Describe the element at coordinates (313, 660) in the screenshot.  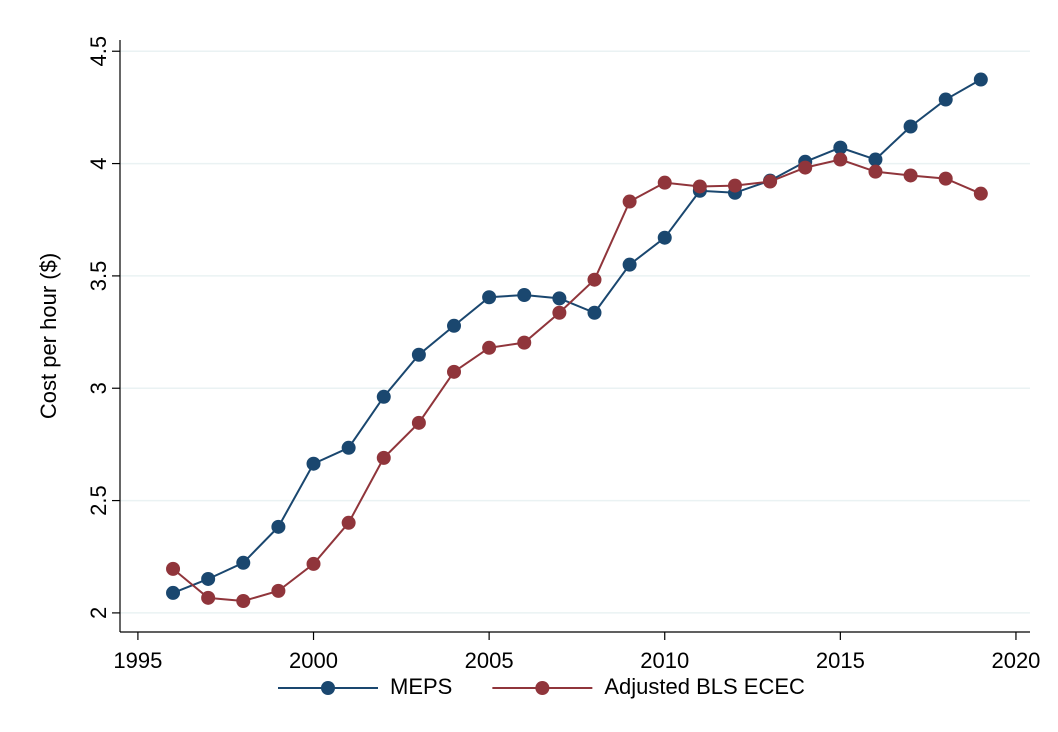
I see `x-tick-label: 2000` at that location.